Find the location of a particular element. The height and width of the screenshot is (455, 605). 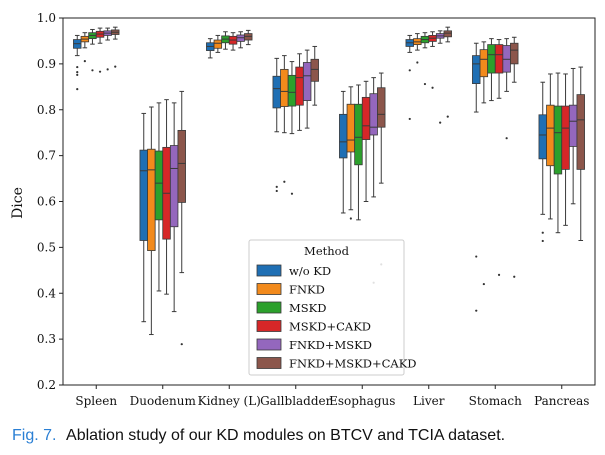

legend-label: w/o KD is located at coordinates (310, 271).